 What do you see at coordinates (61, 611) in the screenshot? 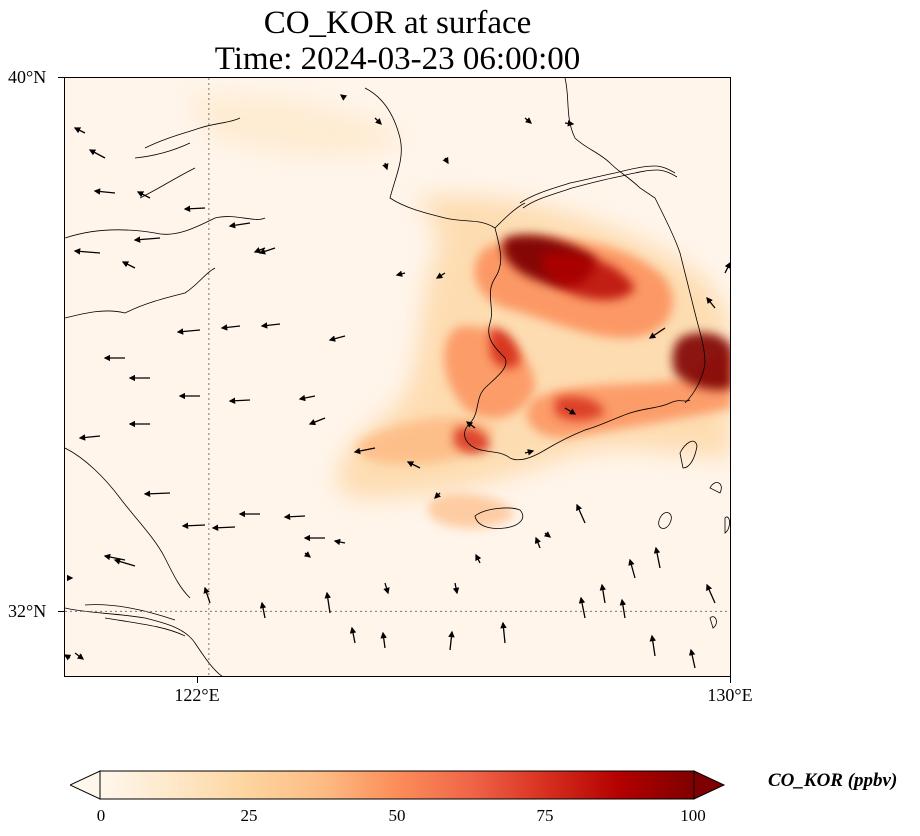
I see `y-tick-mark-32n` at bounding box center [61, 611].